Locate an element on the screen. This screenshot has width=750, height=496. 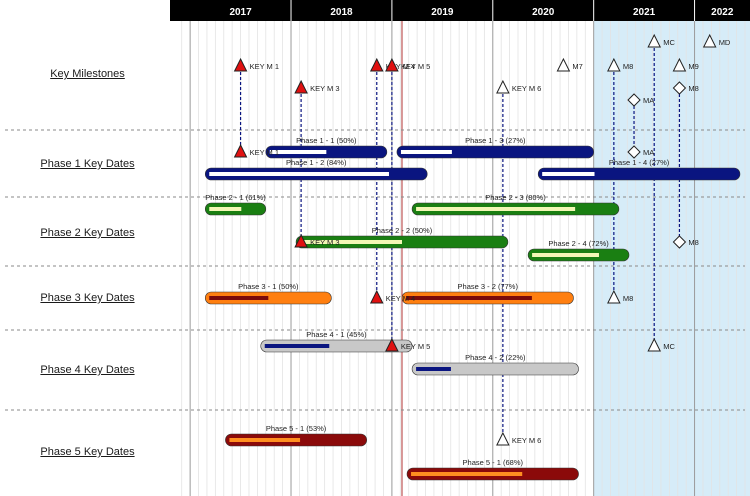
milestone-label: M7 is located at coordinates (577, 66).